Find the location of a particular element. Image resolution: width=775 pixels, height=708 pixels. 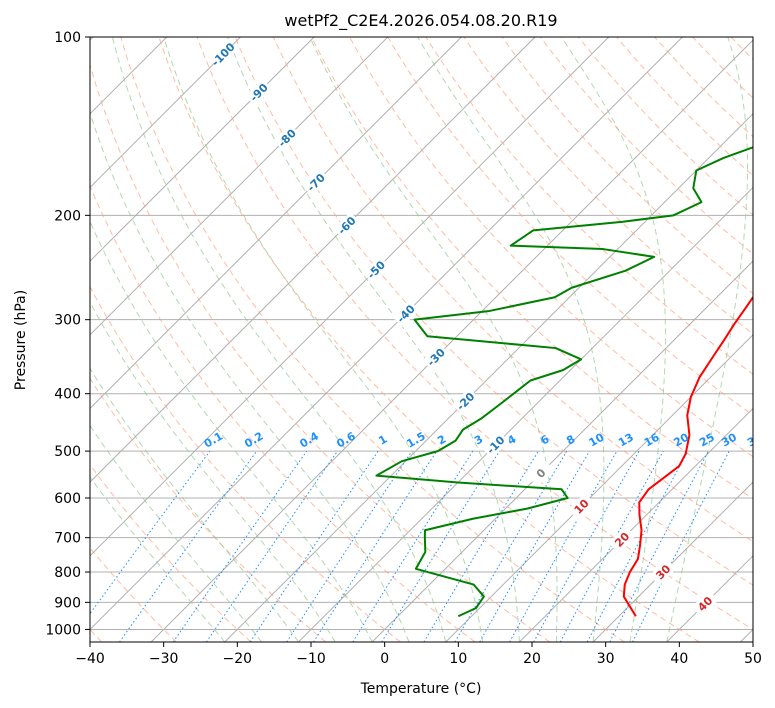

y-tick-label: 200 is located at coordinates (67, 216).